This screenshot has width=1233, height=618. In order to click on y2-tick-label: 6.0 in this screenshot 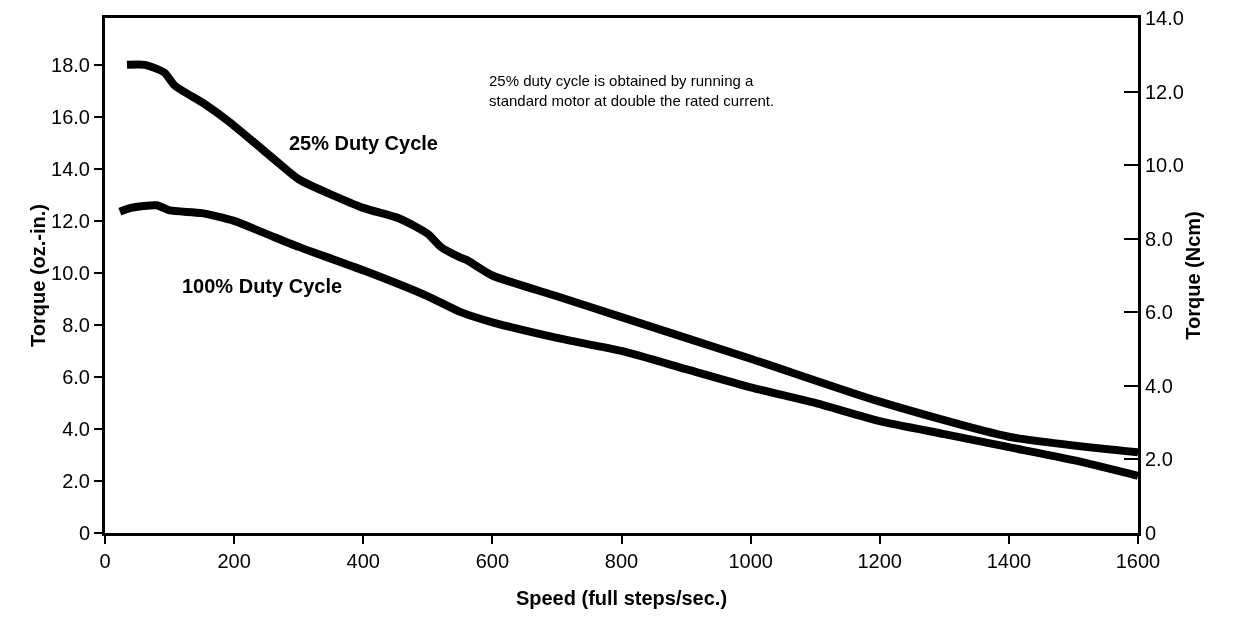, I will do `click(1159, 312)`.